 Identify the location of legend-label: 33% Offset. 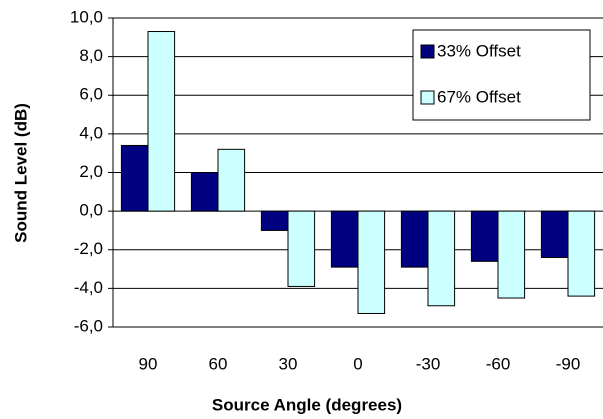
(479, 50).